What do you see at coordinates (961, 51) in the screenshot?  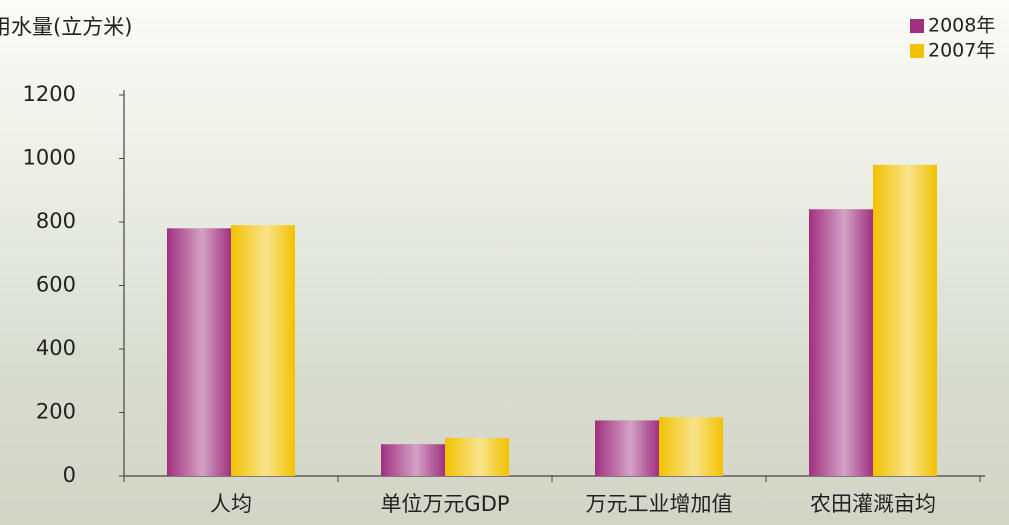 I see `legend-label: 2007年` at bounding box center [961, 51].